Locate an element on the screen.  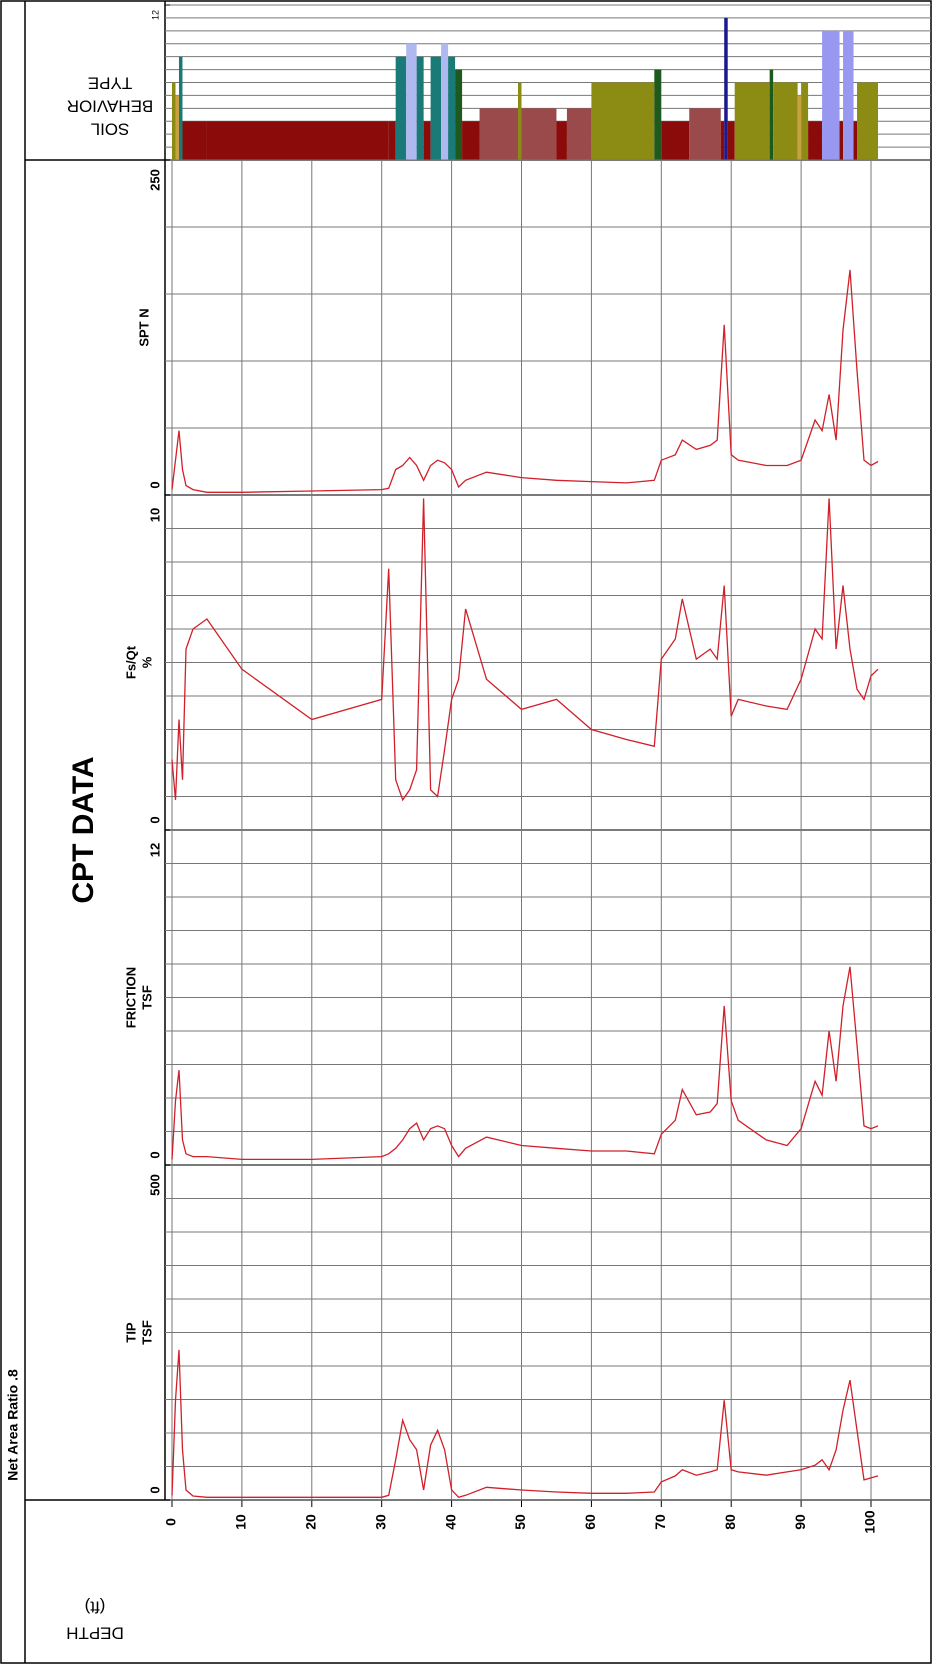
track-label: FRICTION is located at coordinates (130, 997).